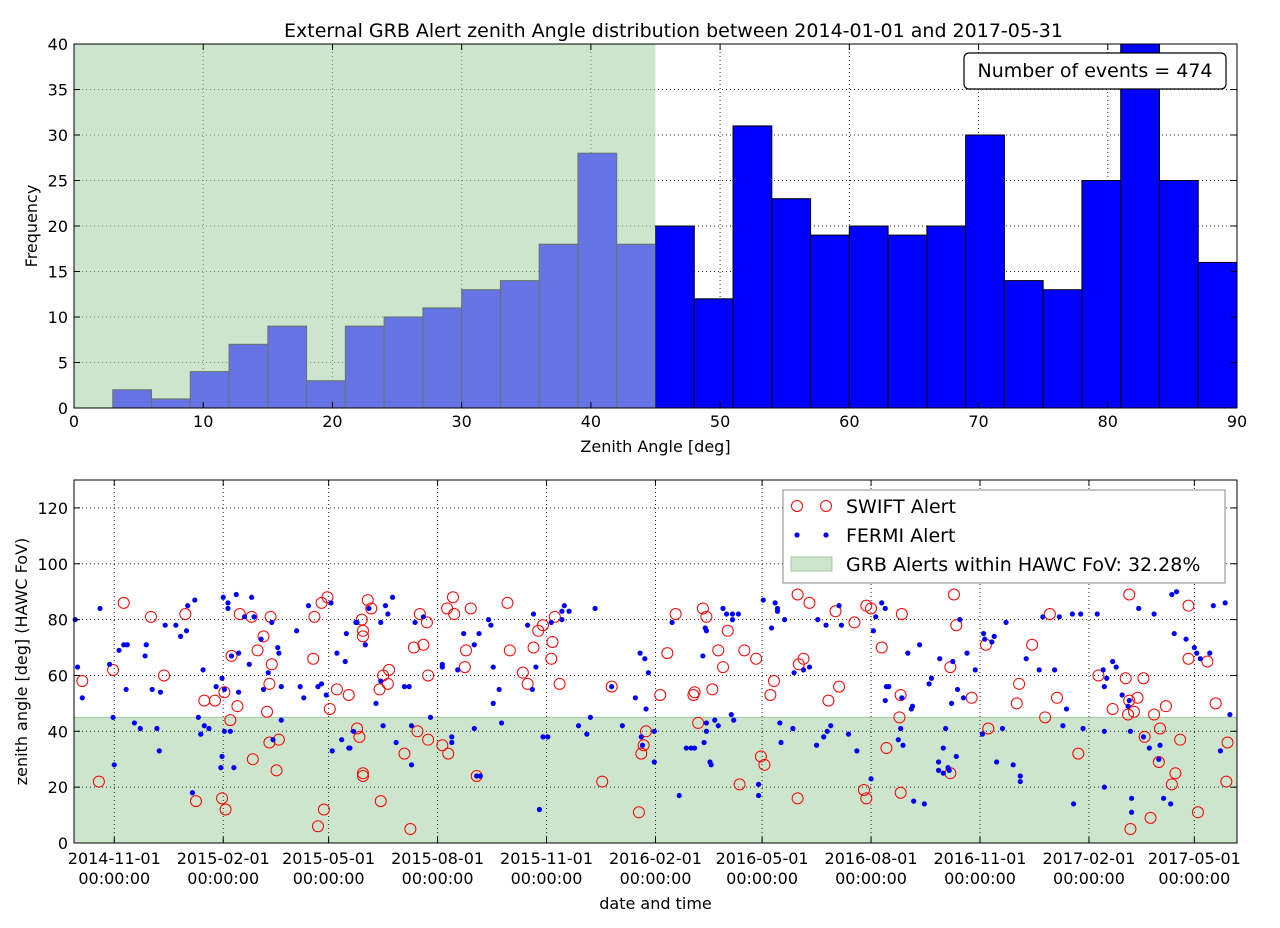 The width and height of the screenshot is (1280, 928). What do you see at coordinates (826, 535) in the screenshot?
I see `legend-fermi-marker-right` at bounding box center [826, 535].